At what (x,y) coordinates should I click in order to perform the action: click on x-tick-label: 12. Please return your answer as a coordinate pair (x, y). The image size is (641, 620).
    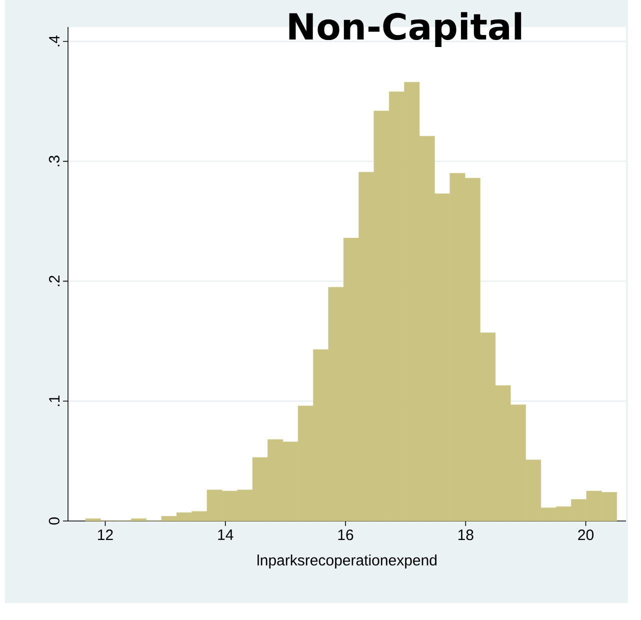
    Looking at the image, I should click on (105, 535).